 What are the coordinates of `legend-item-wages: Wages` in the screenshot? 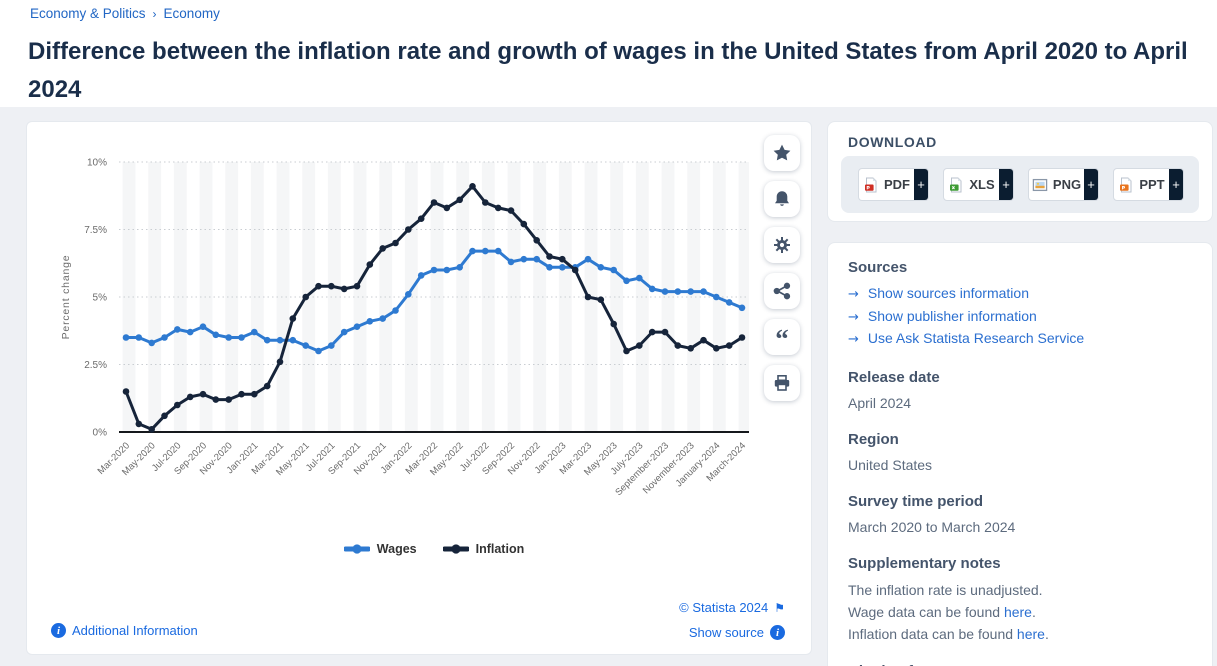 It's located at (380, 549).